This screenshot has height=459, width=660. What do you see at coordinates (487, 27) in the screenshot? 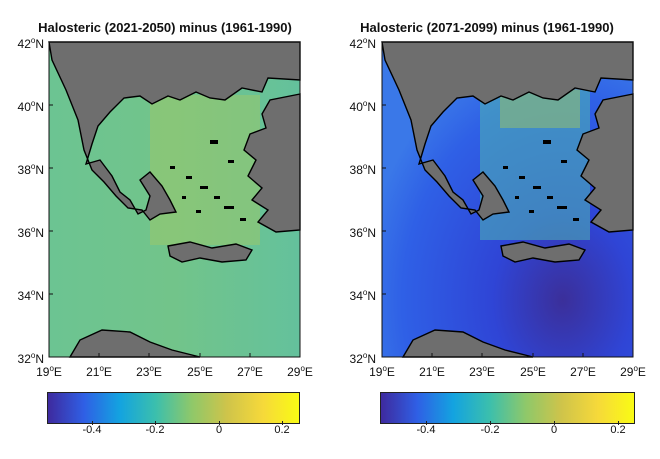
I see `panel-title: Halosteric (2071-2099) minus (1961-1990)` at bounding box center [487, 27].